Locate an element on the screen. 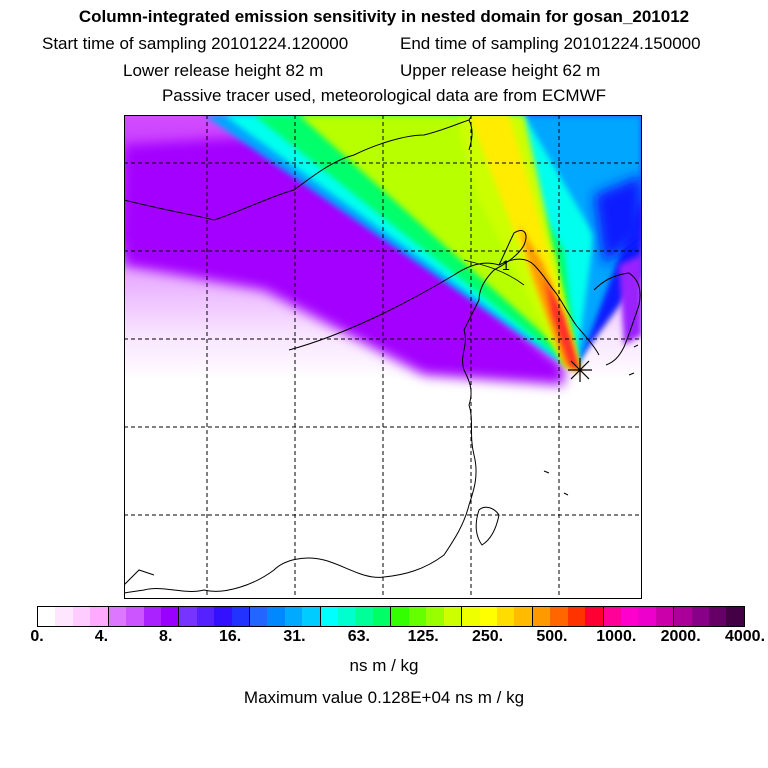 The image size is (768, 768). color-scale-tick-label: 4000. is located at coordinates (745, 636).